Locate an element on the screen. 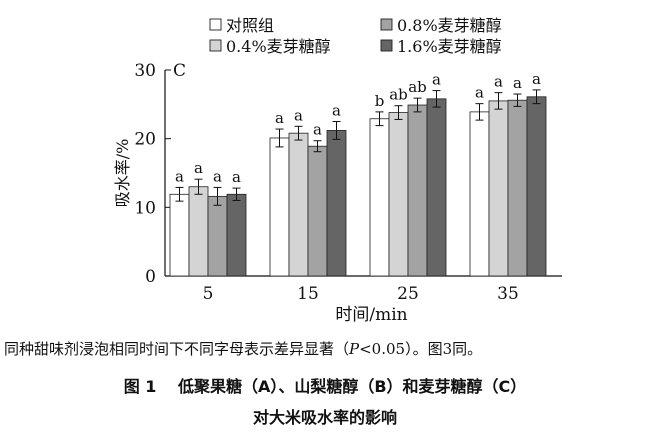 The height and width of the screenshot is (433, 650). x-tick-label: 25 is located at coordinates (408, 294).